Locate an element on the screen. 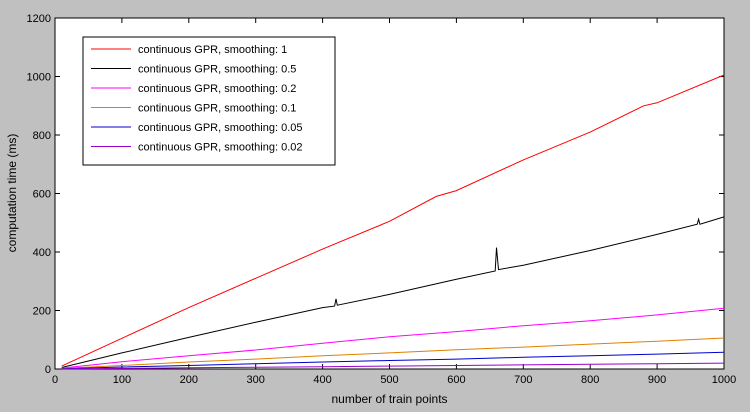  x-tick-label: 700 is located at coordinates (523, 380).